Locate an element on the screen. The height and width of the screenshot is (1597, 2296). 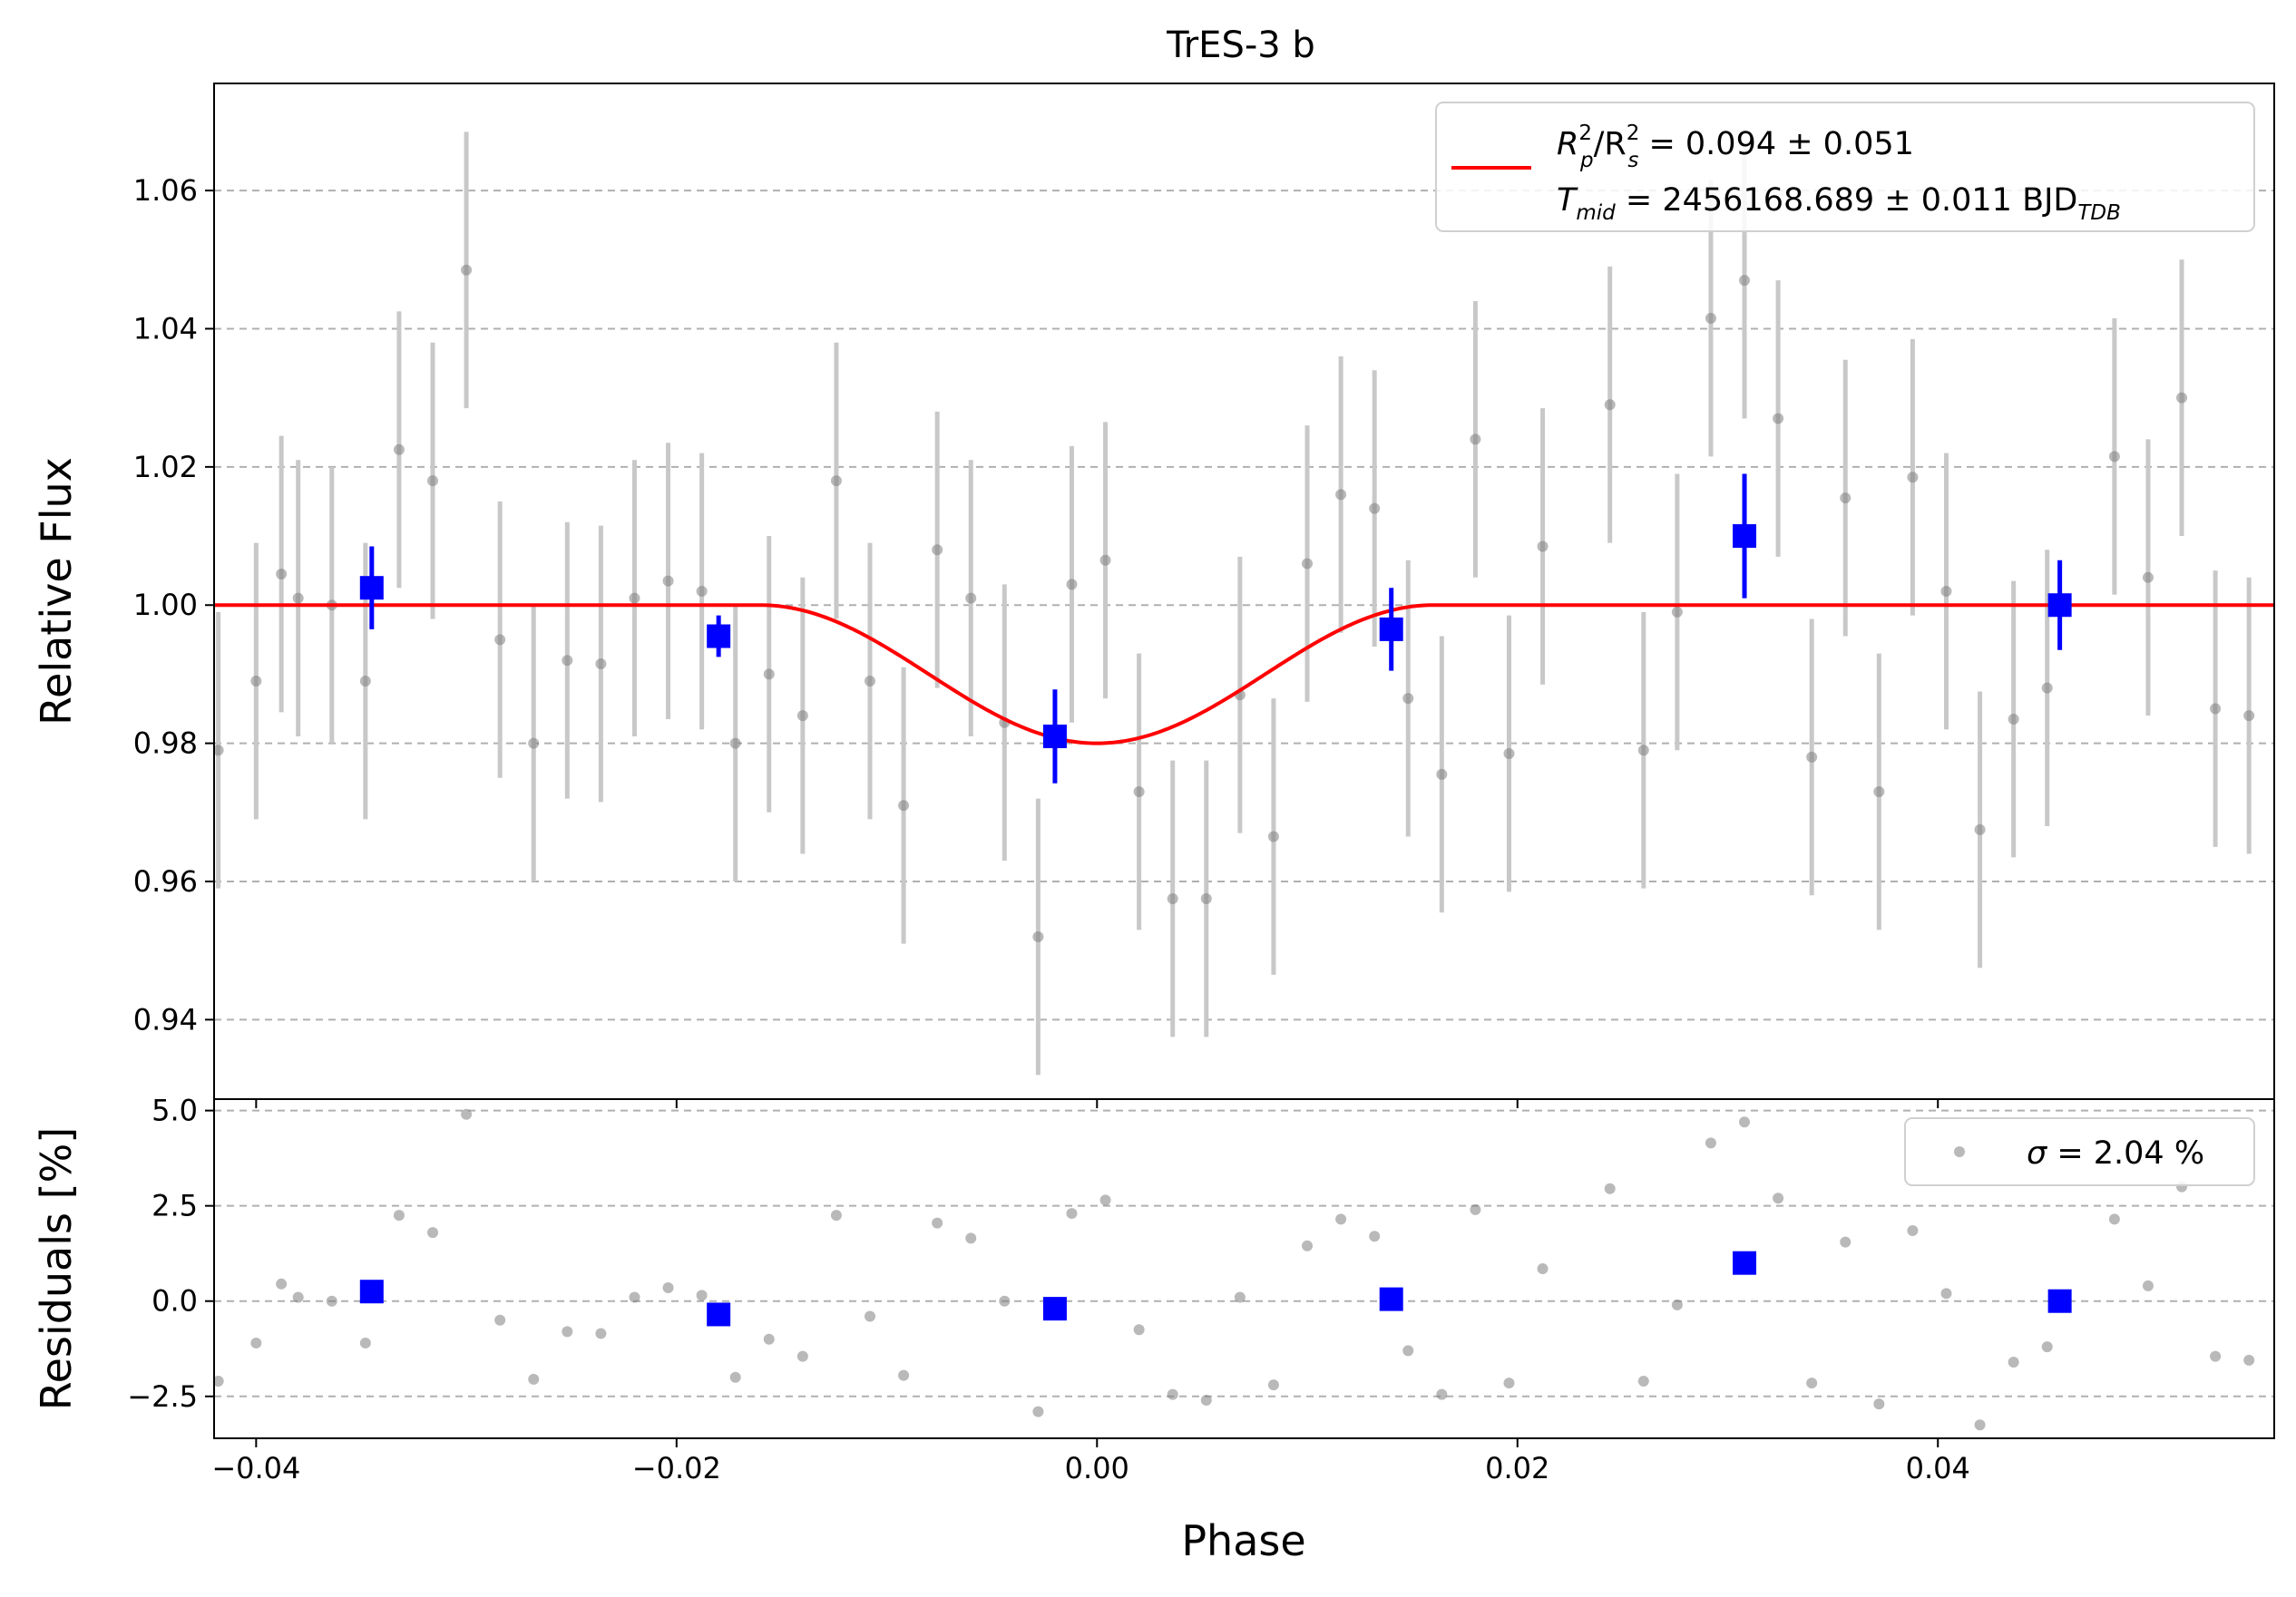
light-curve-ytick-label: 1.04 is located at coordinates (165, 328).